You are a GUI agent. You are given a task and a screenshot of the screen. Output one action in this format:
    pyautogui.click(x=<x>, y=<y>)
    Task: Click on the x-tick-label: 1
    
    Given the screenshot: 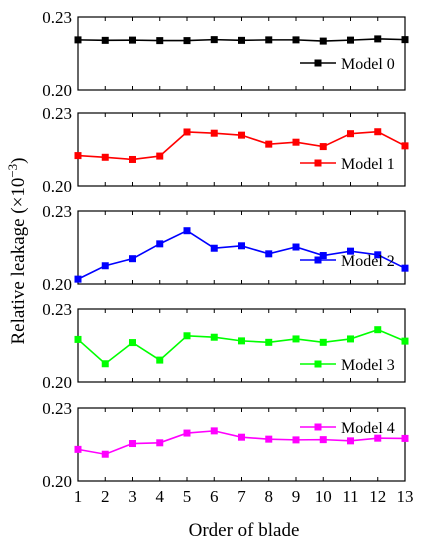 What is the action you would take?
    pyautogui.click(x=78, y=496)
    